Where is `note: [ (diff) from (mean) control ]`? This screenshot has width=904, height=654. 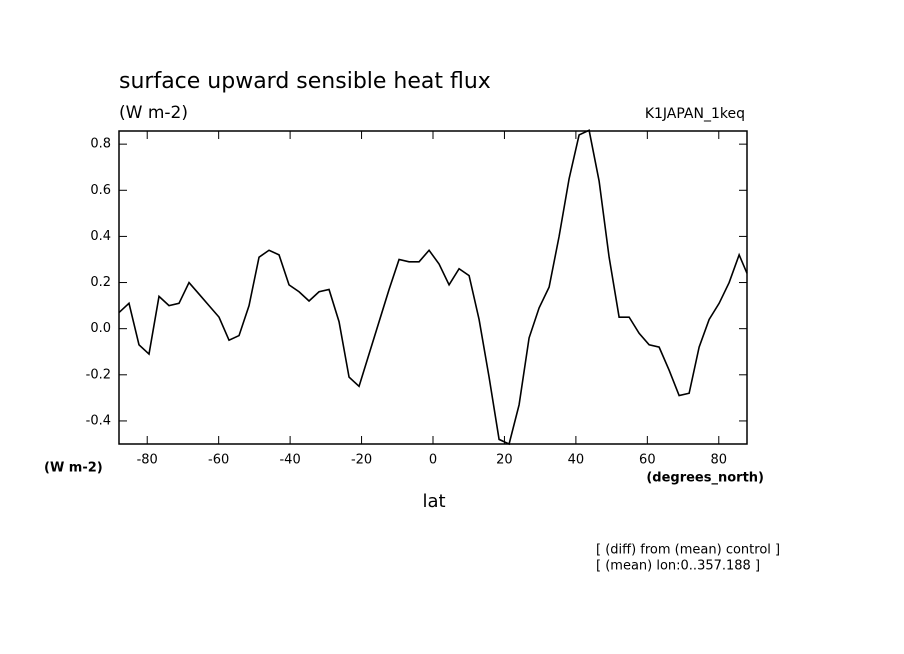 note: [ (diff) from (mean) control ] is located at coordinates (688, 550).